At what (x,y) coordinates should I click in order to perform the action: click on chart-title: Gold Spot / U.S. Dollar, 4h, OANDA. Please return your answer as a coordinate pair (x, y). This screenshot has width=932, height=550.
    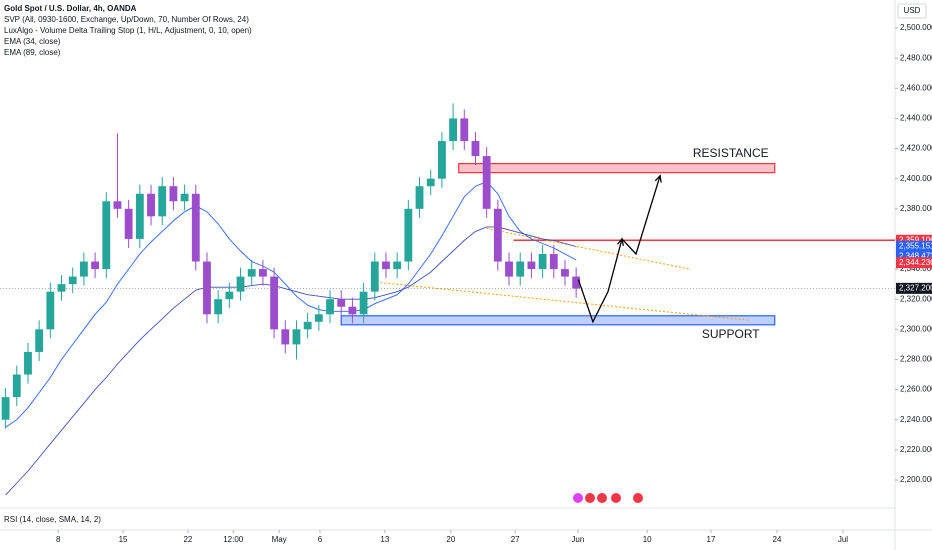
    Looking at the image, I should click on (70, 8).